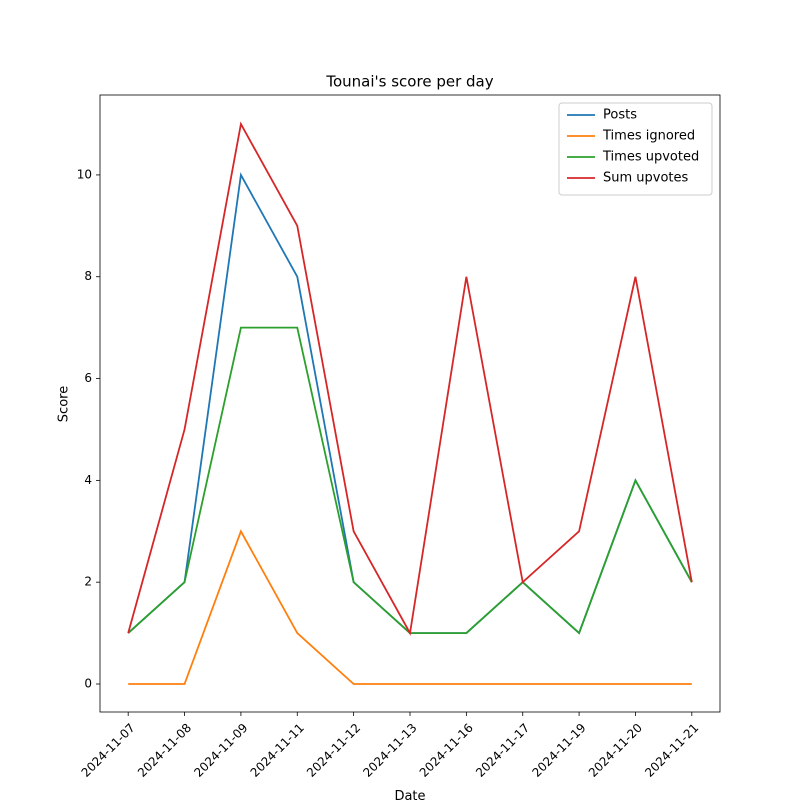 The height and width of the screenshot is (800, 800). I want to click on y-tick-label: 4, so click(88, 480).